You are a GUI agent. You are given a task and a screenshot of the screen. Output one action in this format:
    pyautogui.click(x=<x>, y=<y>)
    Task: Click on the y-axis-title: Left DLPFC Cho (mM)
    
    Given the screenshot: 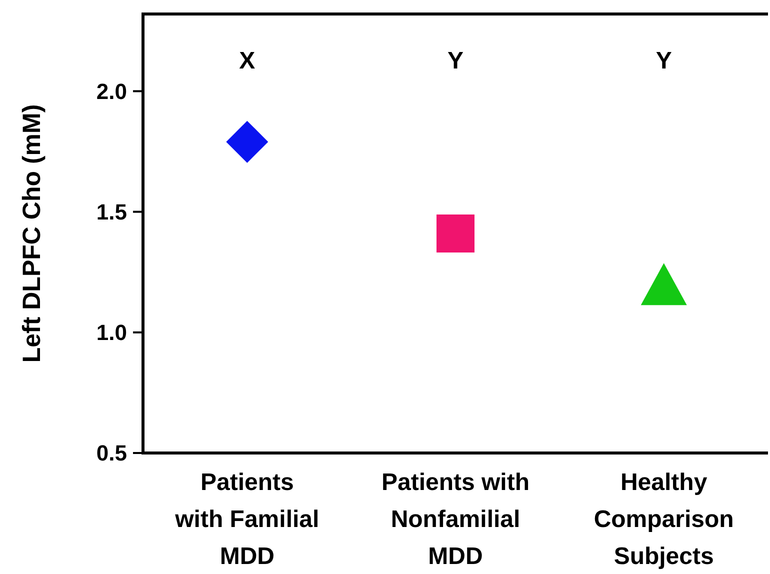 What is the action you would take?
    pyautogui.click(x=32, y=233)
    